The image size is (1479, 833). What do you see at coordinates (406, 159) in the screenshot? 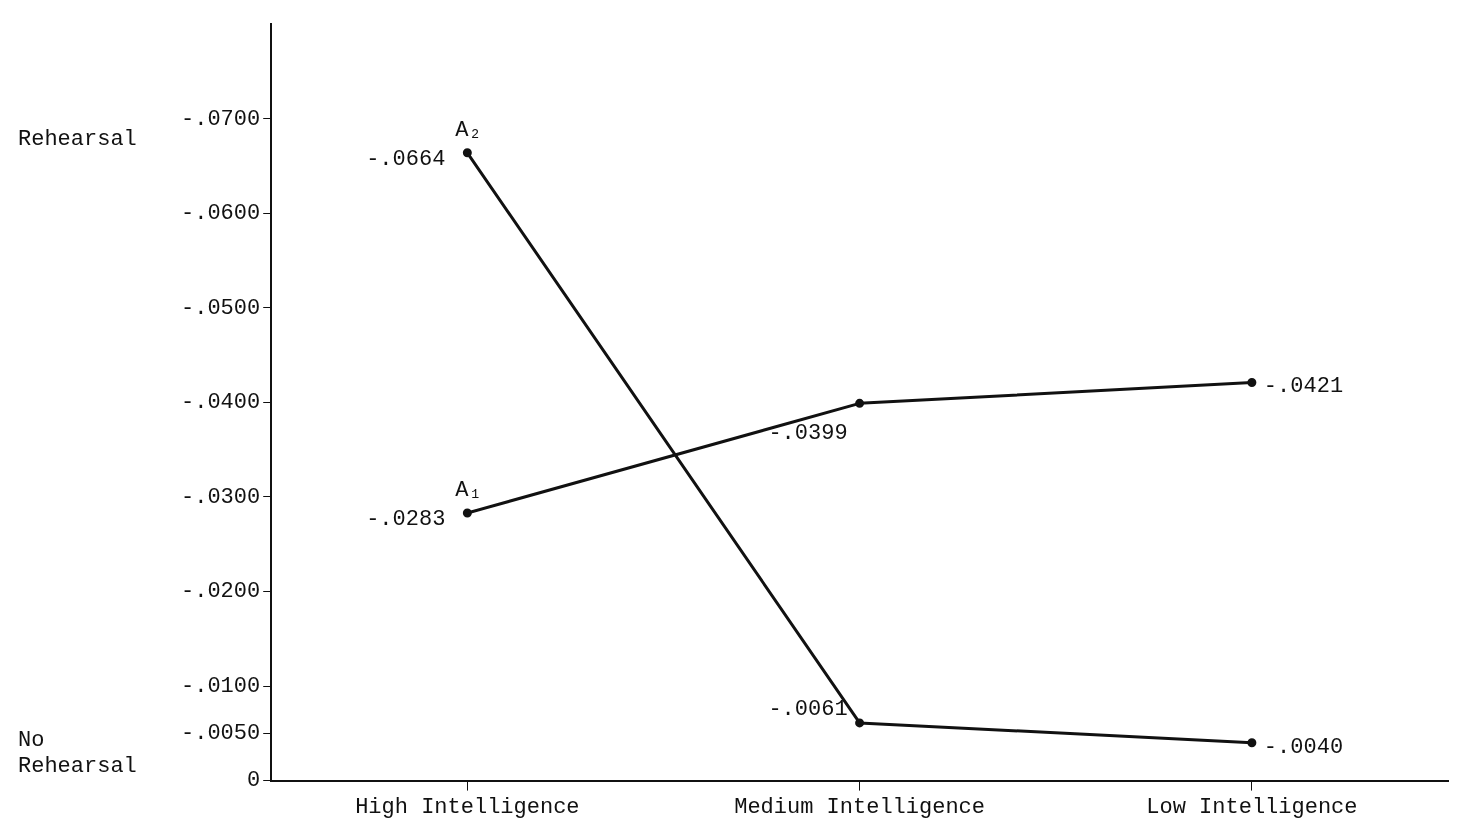
I see `data-label: -.0664` at bounding box center [406, 159].